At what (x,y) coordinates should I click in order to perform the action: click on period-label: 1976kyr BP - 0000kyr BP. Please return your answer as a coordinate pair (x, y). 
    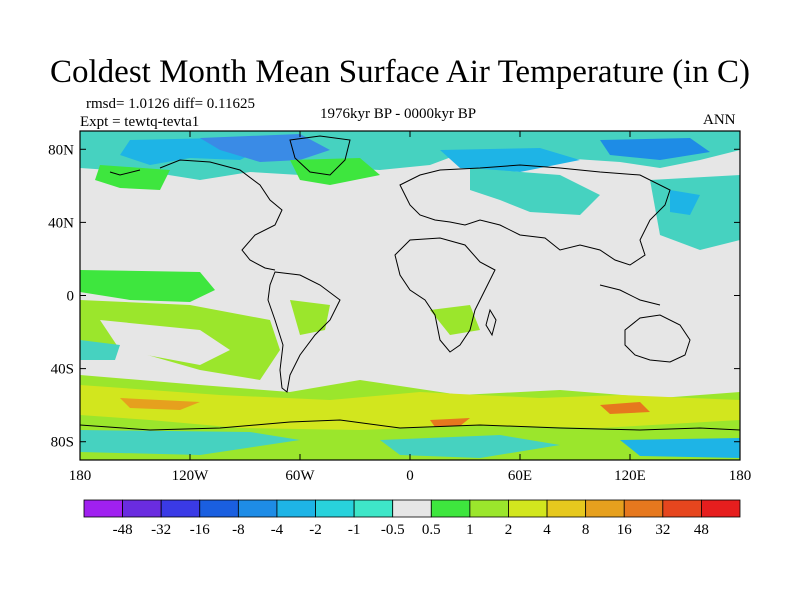
    Looking at the image, I should click on (398, 114).